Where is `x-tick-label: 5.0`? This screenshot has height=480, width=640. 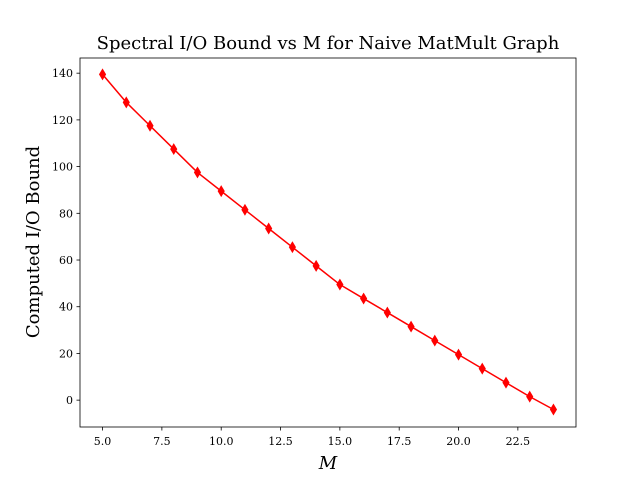
x-tick-label: 5.0 is located at coordinates (103, 441).